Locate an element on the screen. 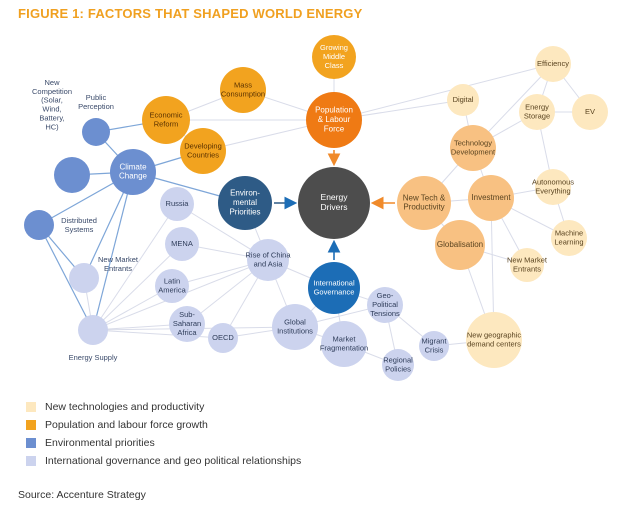  node-technology-development: Technology Development is located at coordinates (473, 148).